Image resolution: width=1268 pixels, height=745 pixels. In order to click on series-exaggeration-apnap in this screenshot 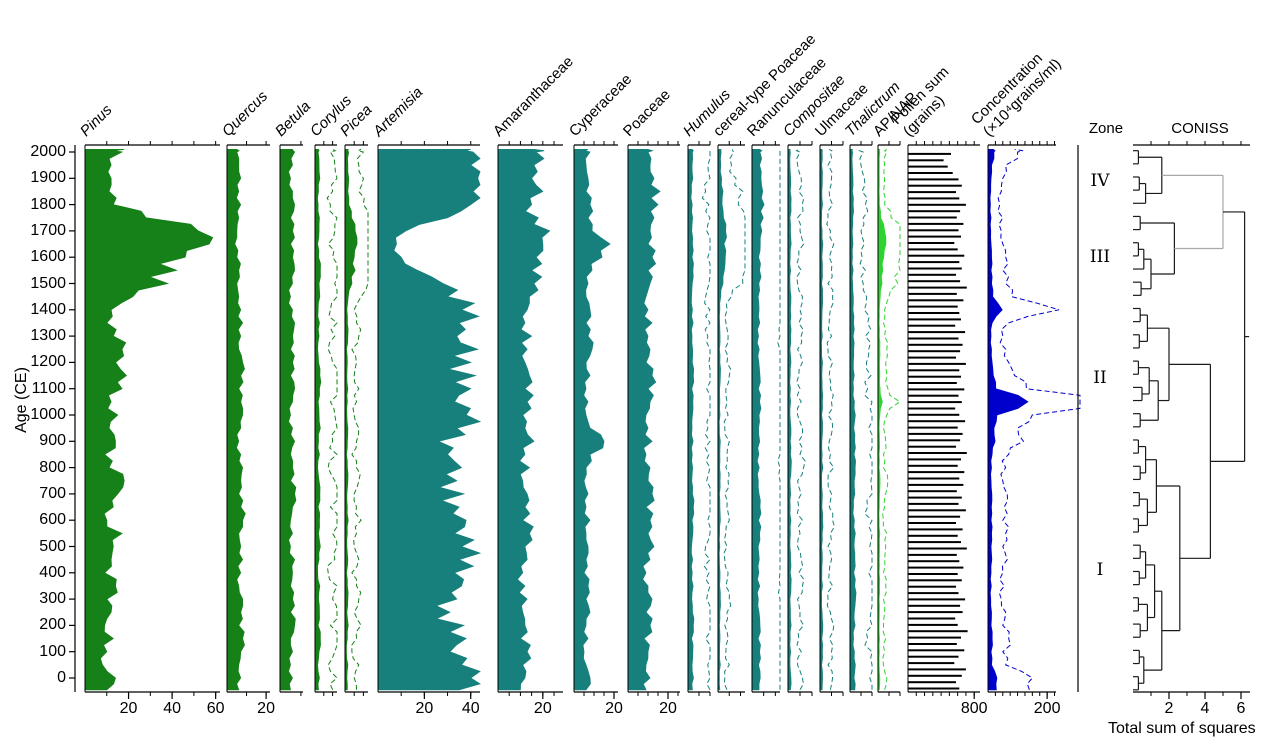, I will do `click(891, 419)`.